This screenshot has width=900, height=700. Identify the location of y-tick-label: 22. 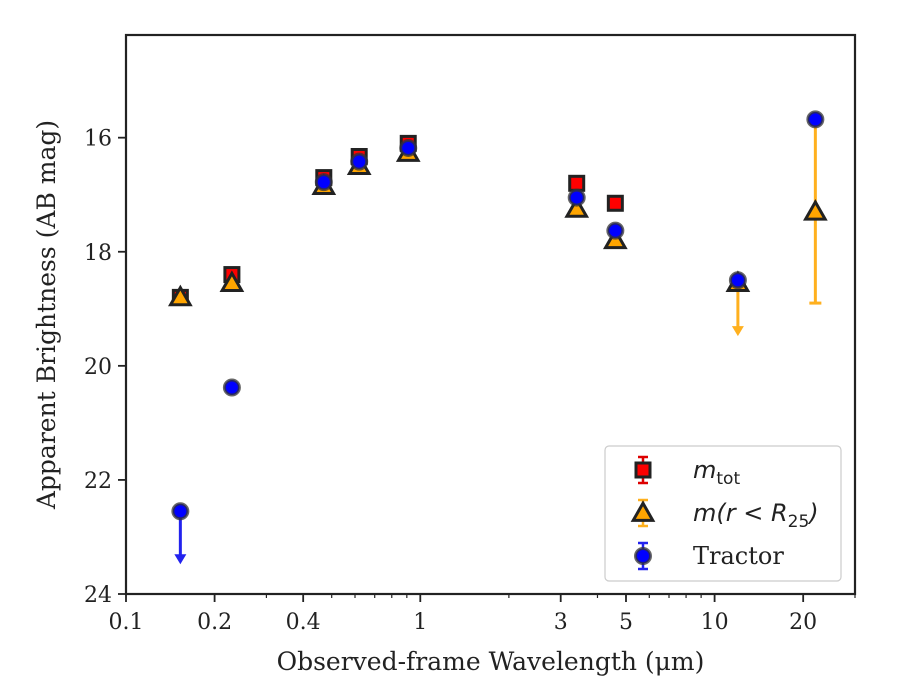
(98, 481).